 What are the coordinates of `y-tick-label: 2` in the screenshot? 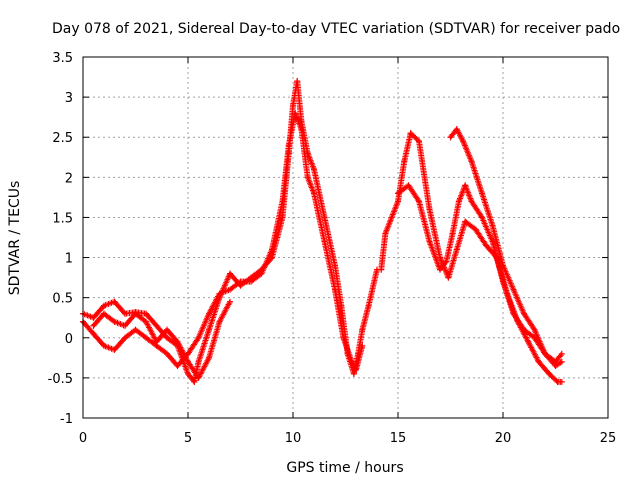 It's located at (69, 178).